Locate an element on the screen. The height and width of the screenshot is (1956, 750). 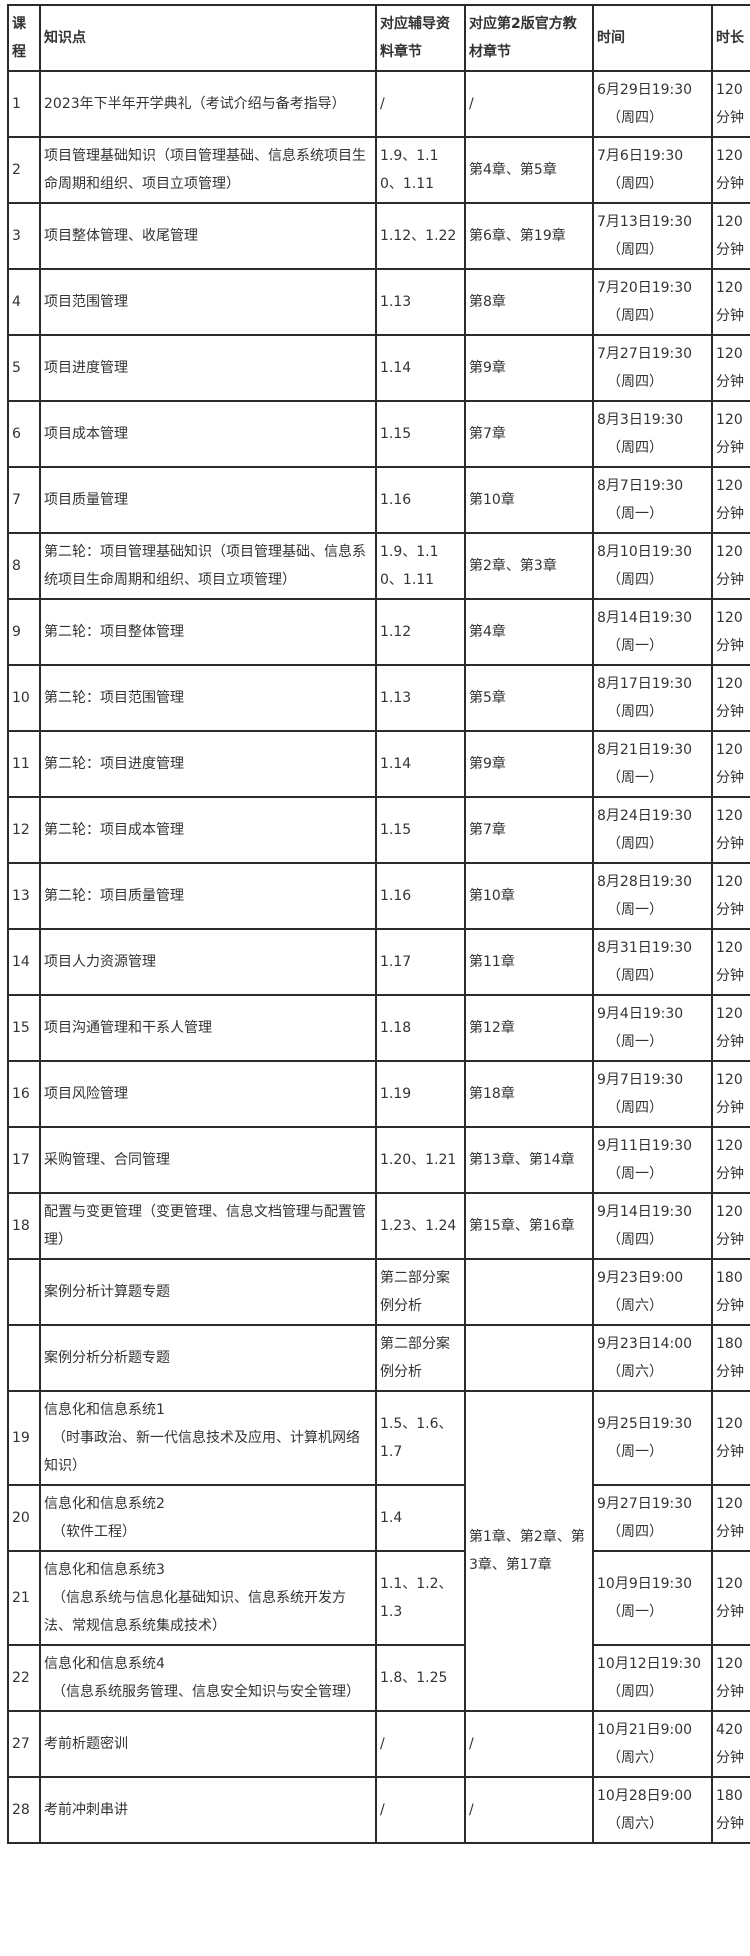
time-cell: 9月4日19:30 （周一） is located at coordinates (652, 1028).